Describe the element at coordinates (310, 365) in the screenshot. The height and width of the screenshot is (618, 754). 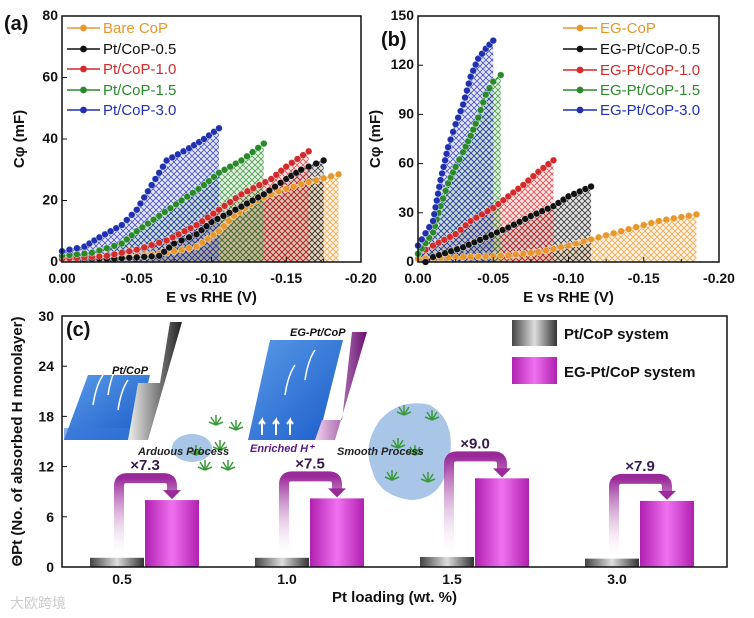
I see `water-ripple-icon` at that location.